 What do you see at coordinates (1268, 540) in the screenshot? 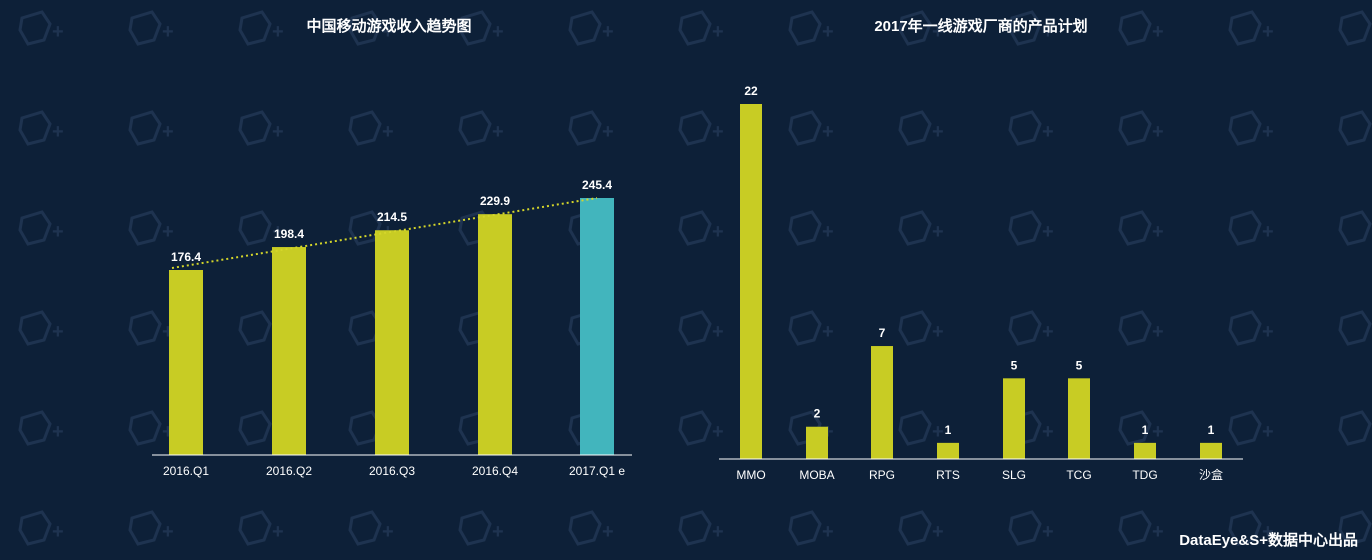
I see `footer-credit: DataEye&S+数据中心出品` at bounding box center [1268, 540].